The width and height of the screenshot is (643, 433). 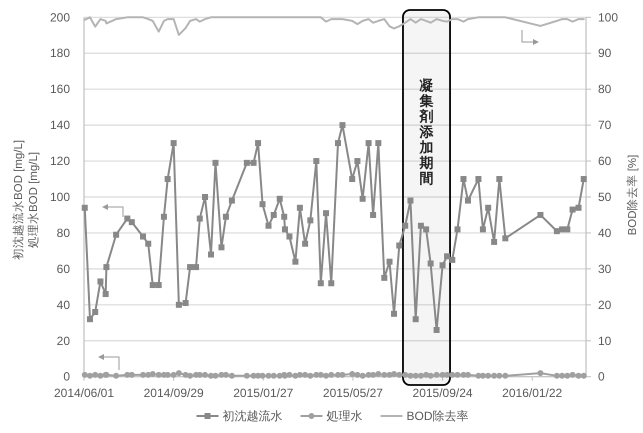 What do you see at coordinates (608, 17) in the screenshot?
I see `y2-tick-label: 100` at bounding box center [608, 17].